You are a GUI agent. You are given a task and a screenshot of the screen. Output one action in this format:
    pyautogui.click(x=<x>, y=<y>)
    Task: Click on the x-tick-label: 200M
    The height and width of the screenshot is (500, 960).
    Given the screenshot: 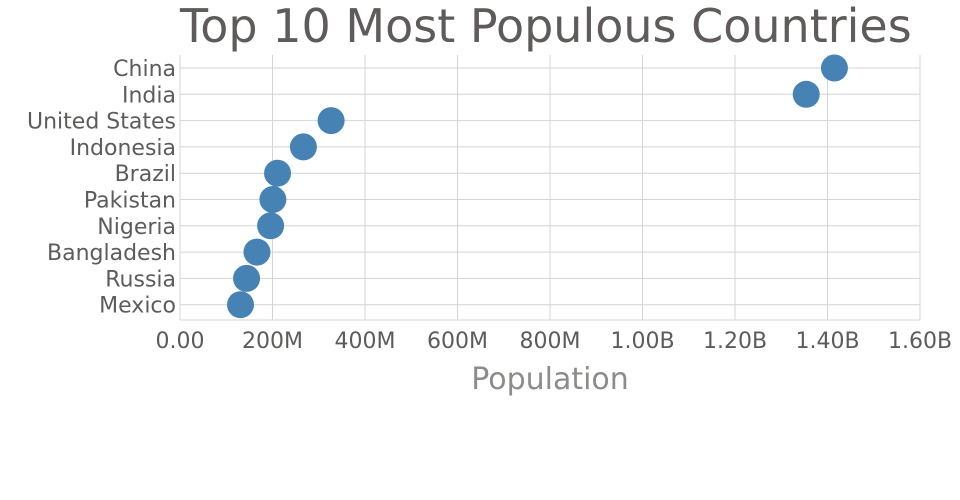 What is the action you would take?
    pyautogui.click(x=272, y=341)
    